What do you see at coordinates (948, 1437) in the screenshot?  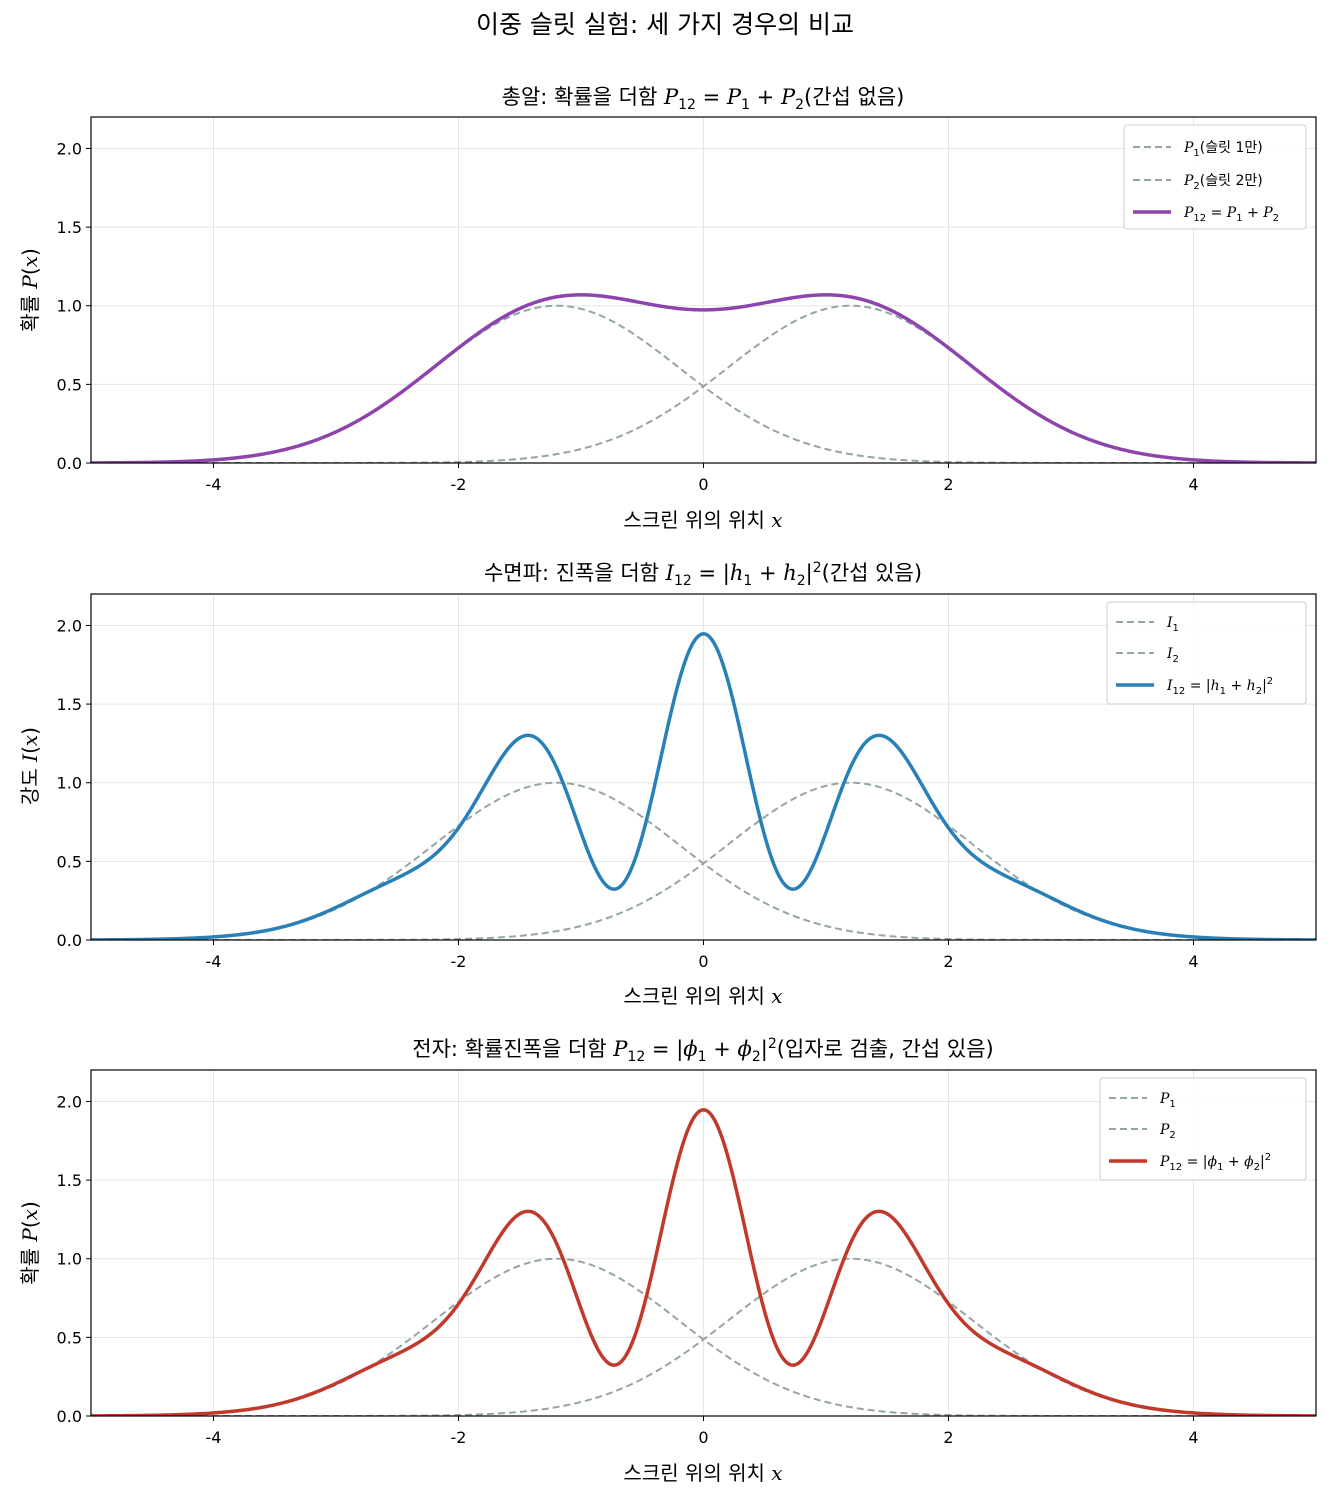 I see `electrons-xtick-label: 2` at bounding box center [948, 1437].